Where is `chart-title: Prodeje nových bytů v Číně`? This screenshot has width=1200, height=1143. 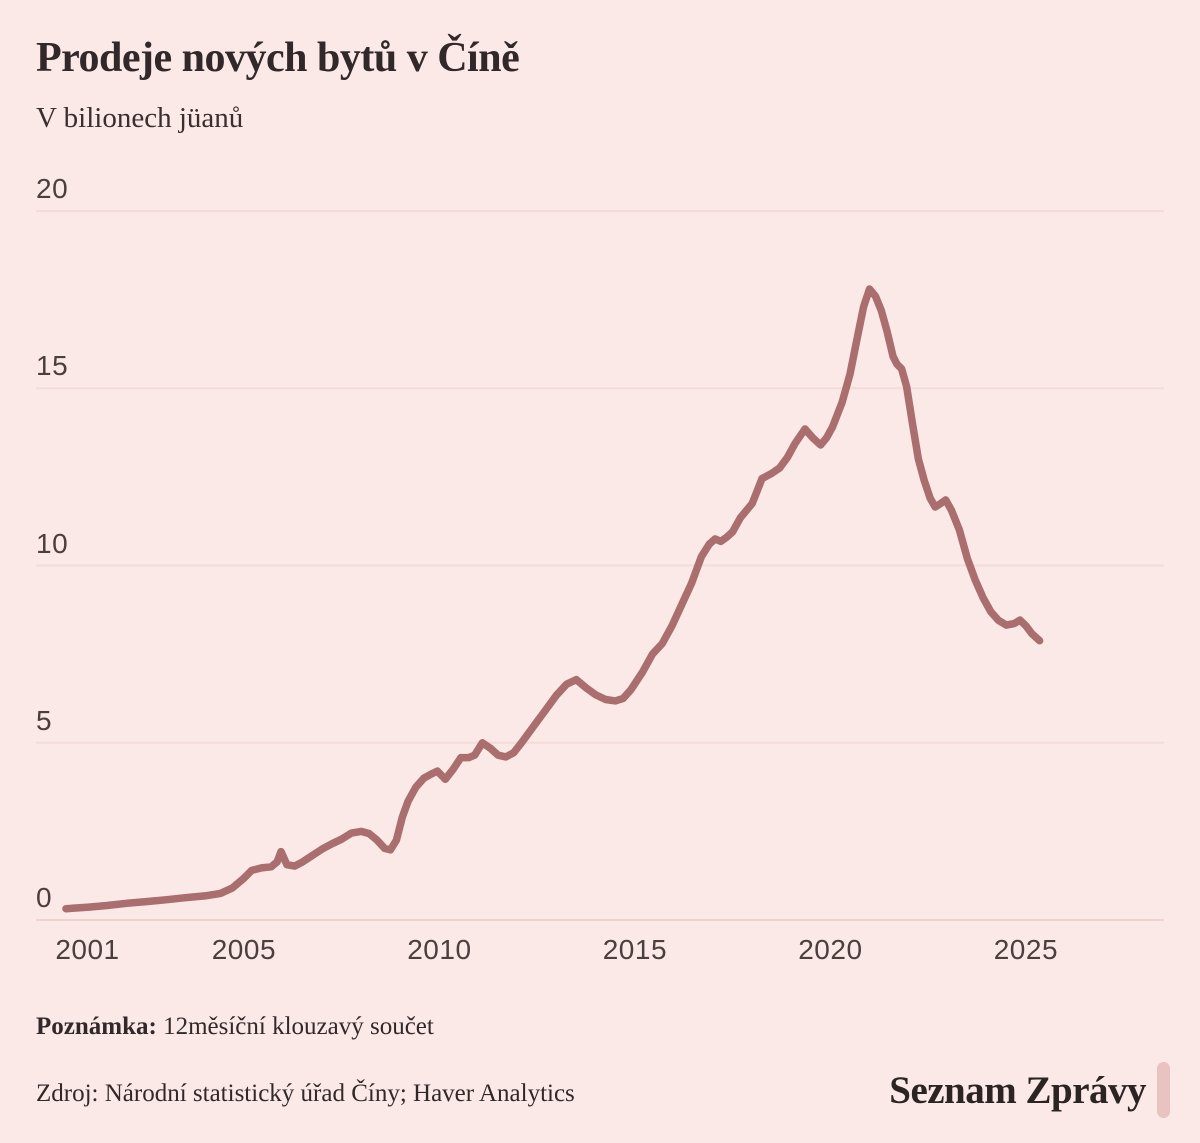 chart-title: Prodeje nových bytů v Číně is located at coordinates (278, 58).